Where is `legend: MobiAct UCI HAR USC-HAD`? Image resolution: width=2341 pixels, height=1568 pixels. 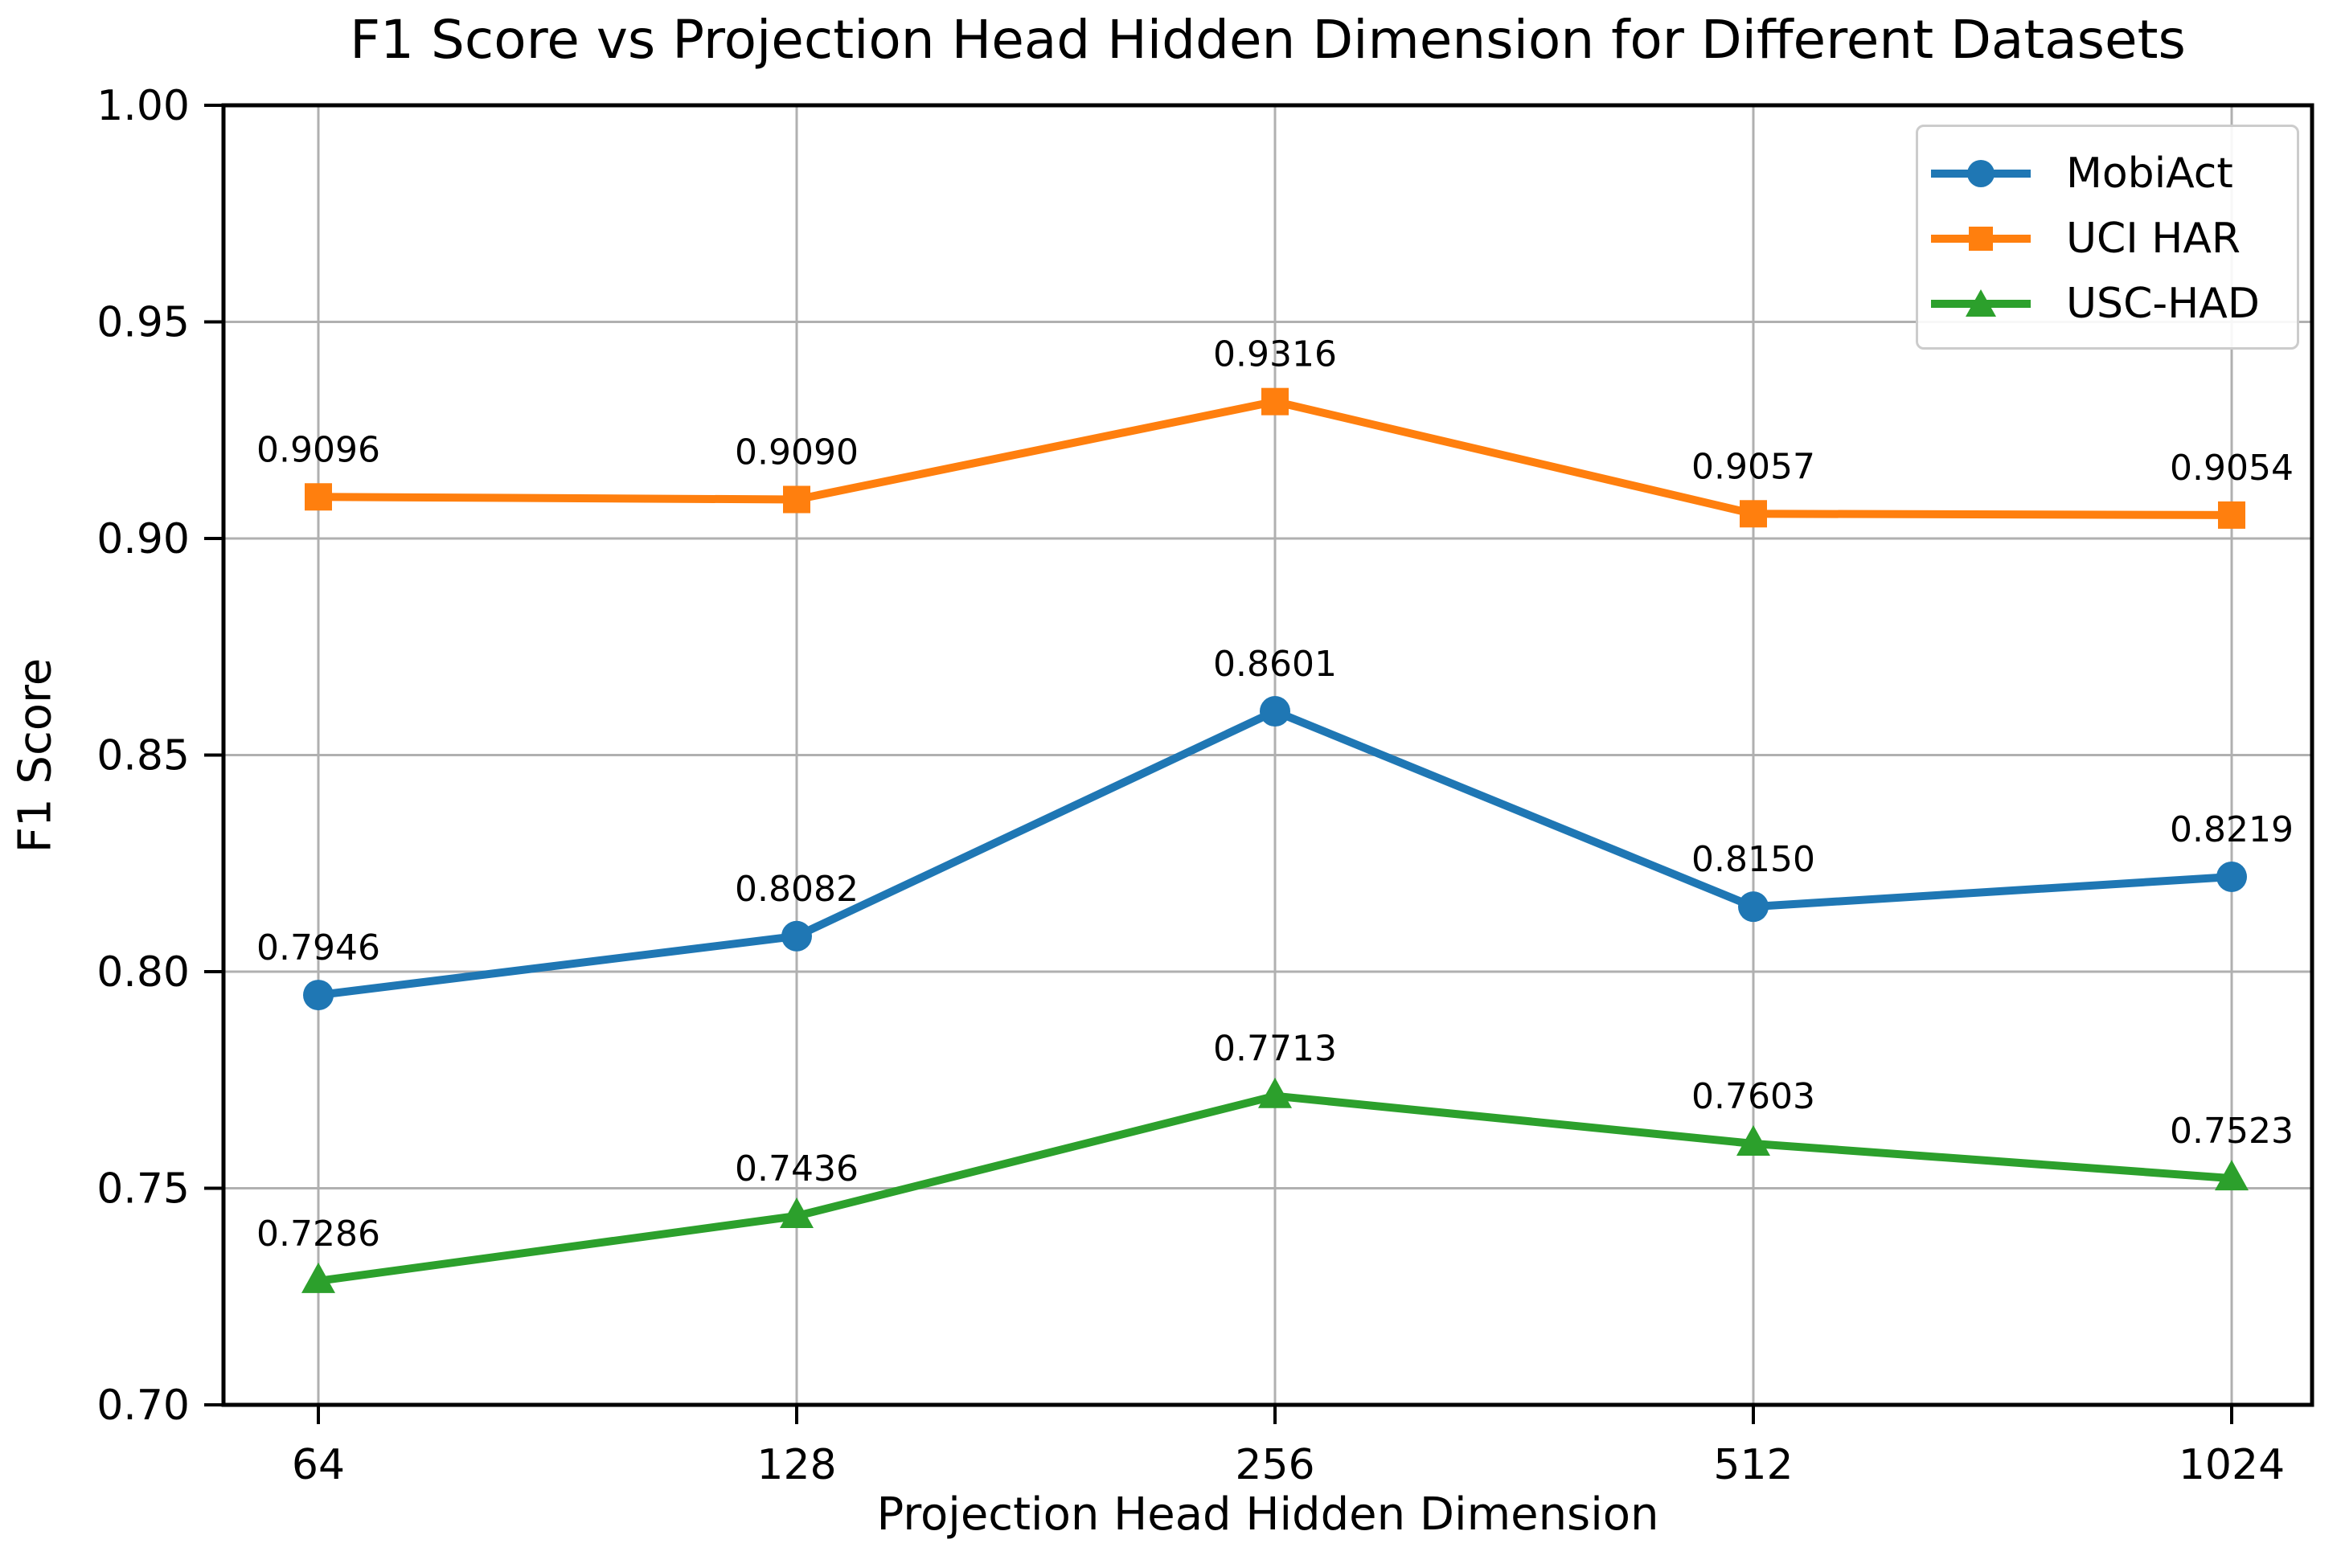
legend: MobiAct UCI HAR USC-HAD is located at coordinates (2107, 237).